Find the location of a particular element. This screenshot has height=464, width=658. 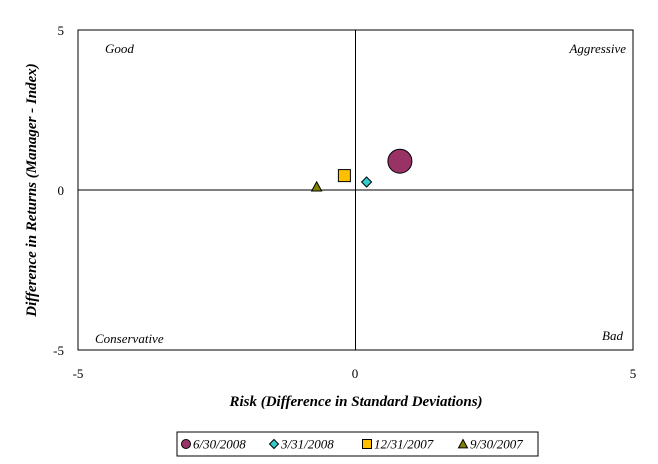

quadrant-label-good: Good is located at coordinates (119, 48).